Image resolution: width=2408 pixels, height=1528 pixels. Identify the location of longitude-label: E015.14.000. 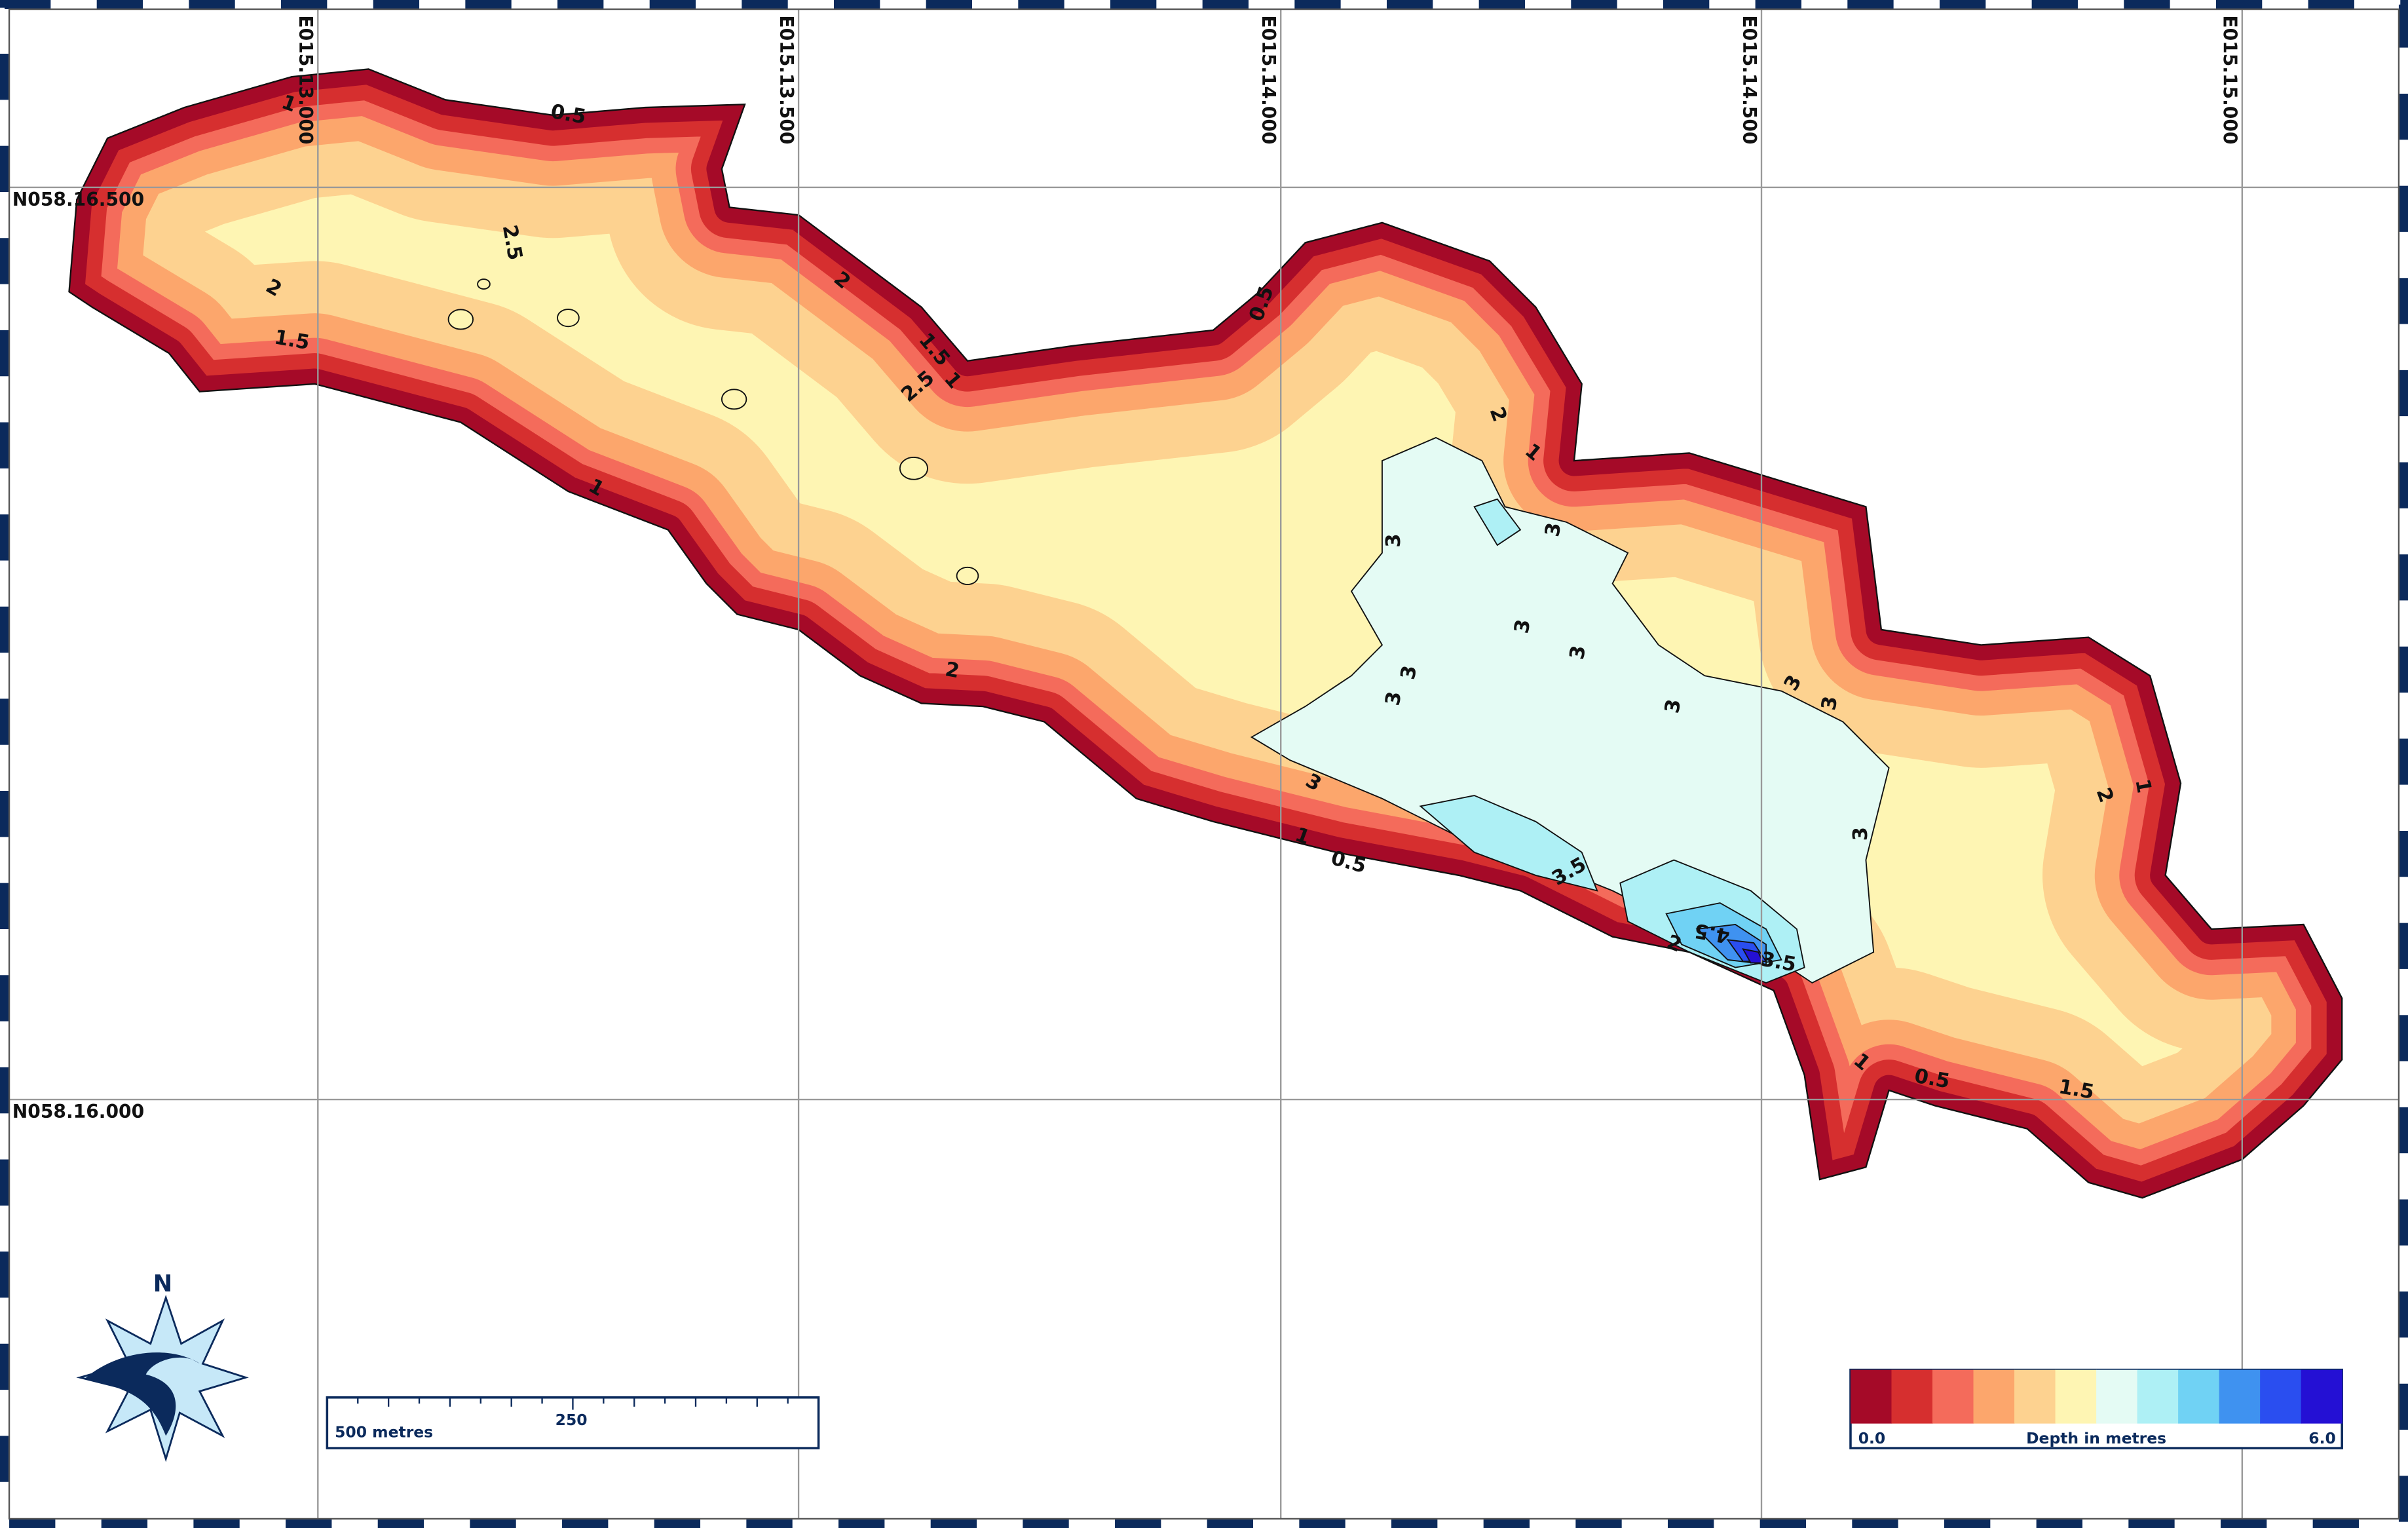
(1268, 79).